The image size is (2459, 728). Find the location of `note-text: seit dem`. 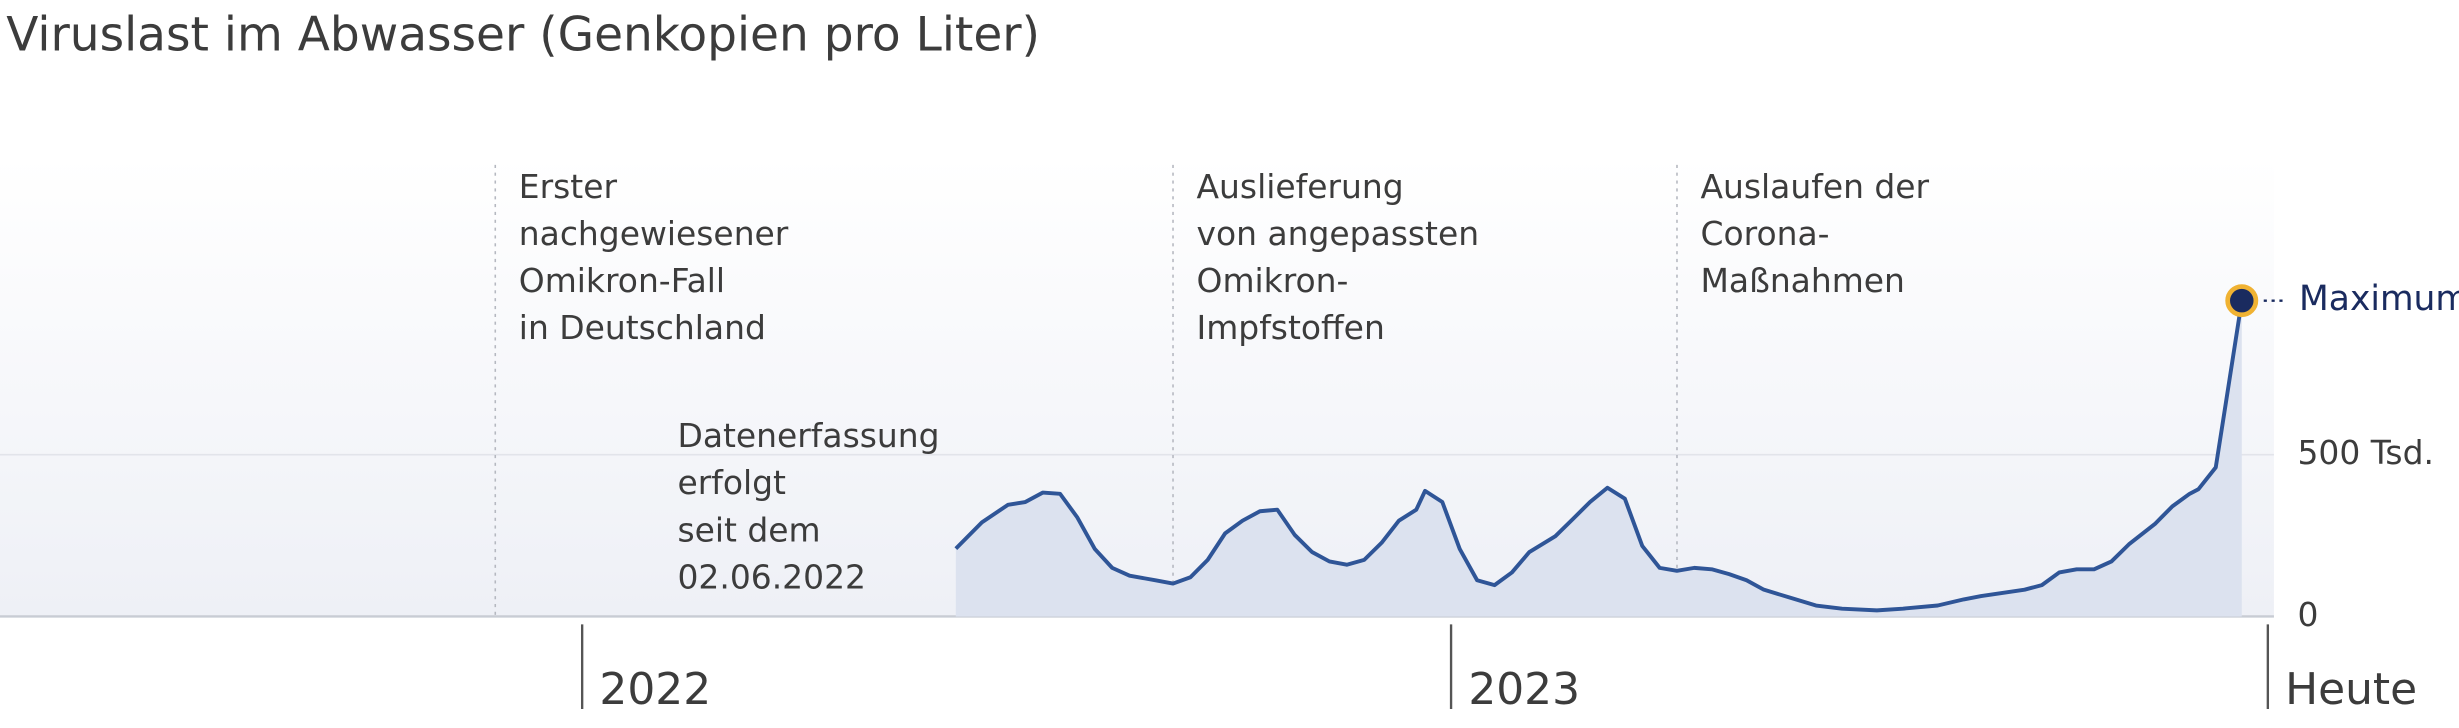

note-text: seit dem is located at coordinates (748, 529).